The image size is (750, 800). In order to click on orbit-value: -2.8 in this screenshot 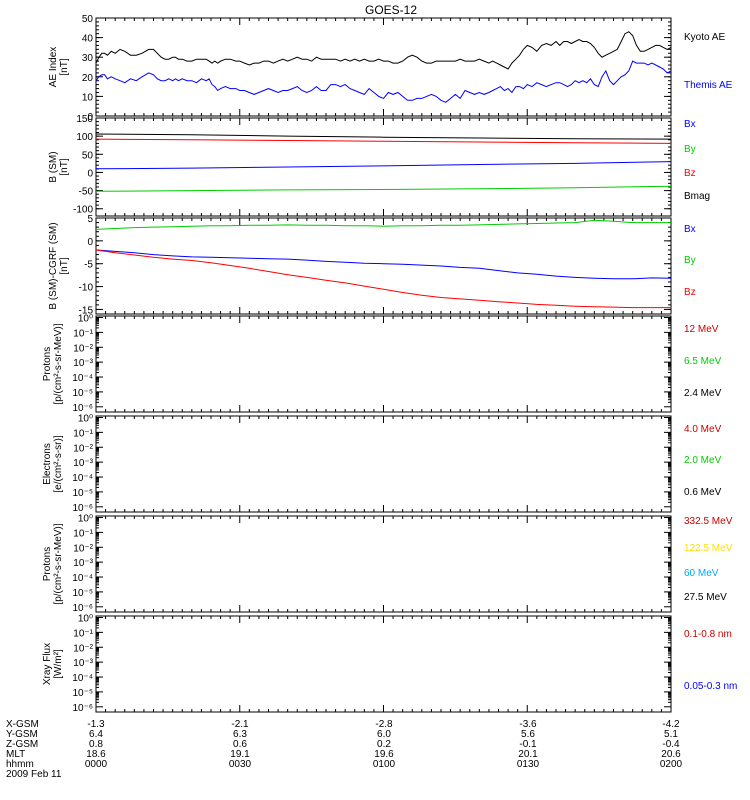, I will do `click(384, 724)`.